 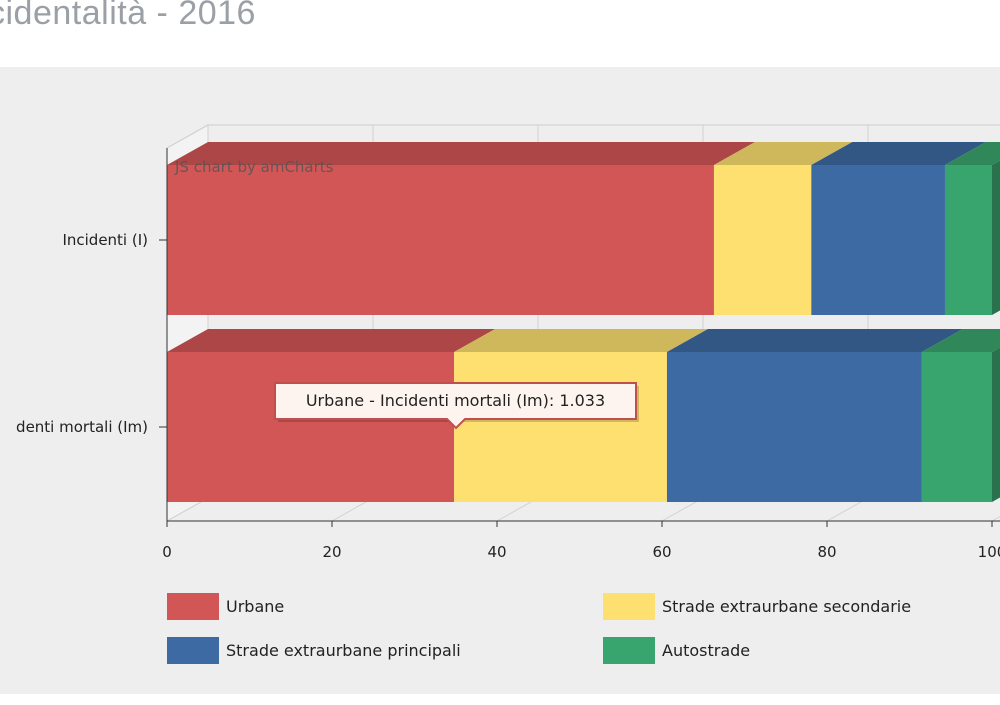 I want to click on legend-label: Urbane, so click(x=255, y=606).